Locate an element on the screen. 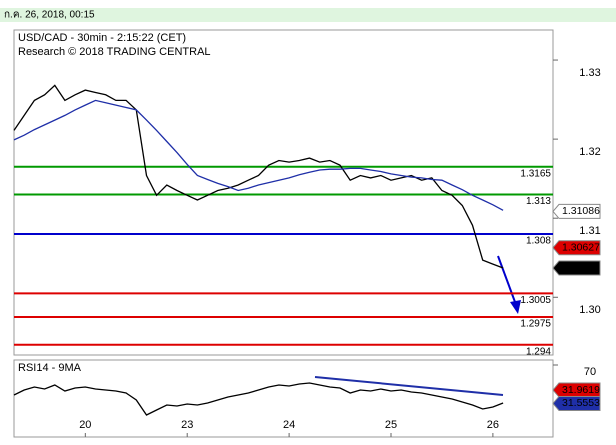  level-label: 1.294 is located at coordinates (538, 351).